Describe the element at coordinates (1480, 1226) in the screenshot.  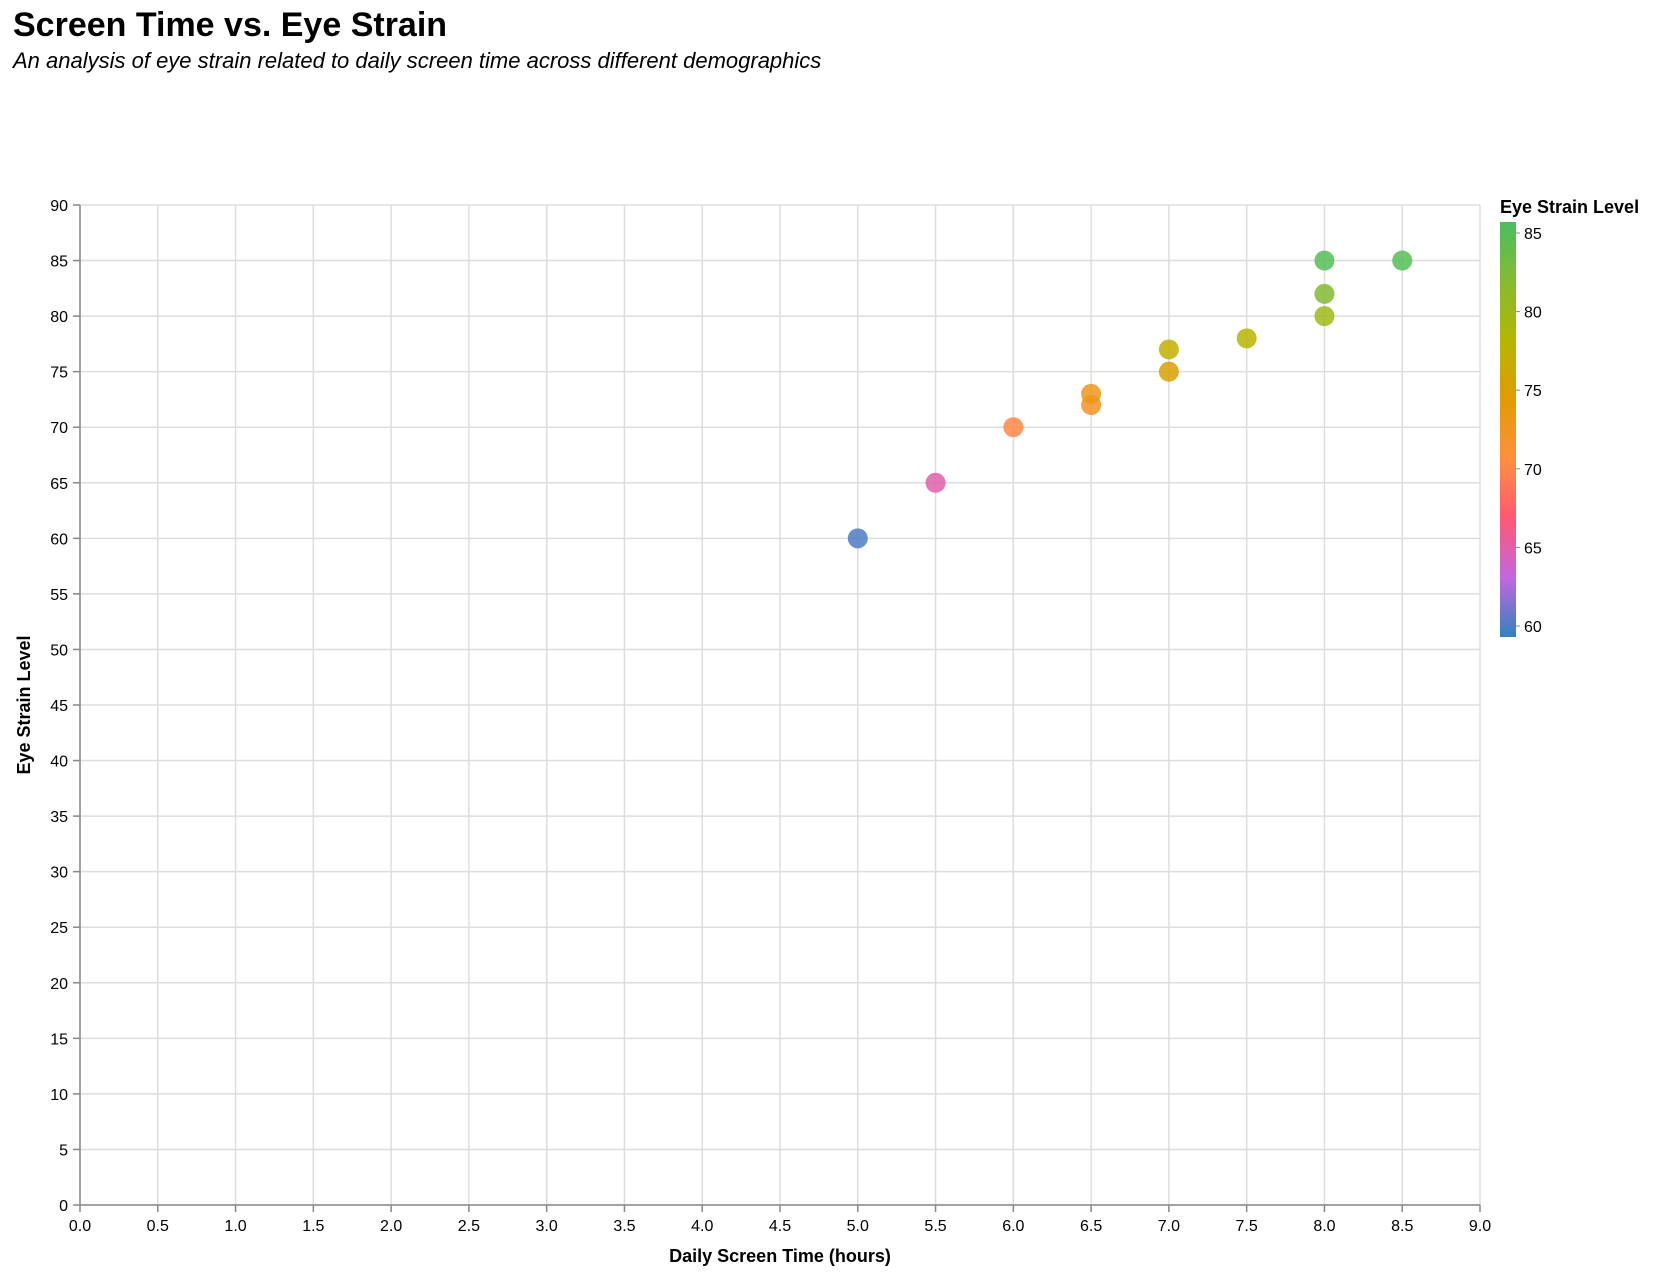
I see `x-tick-label: 9.0` at that location.